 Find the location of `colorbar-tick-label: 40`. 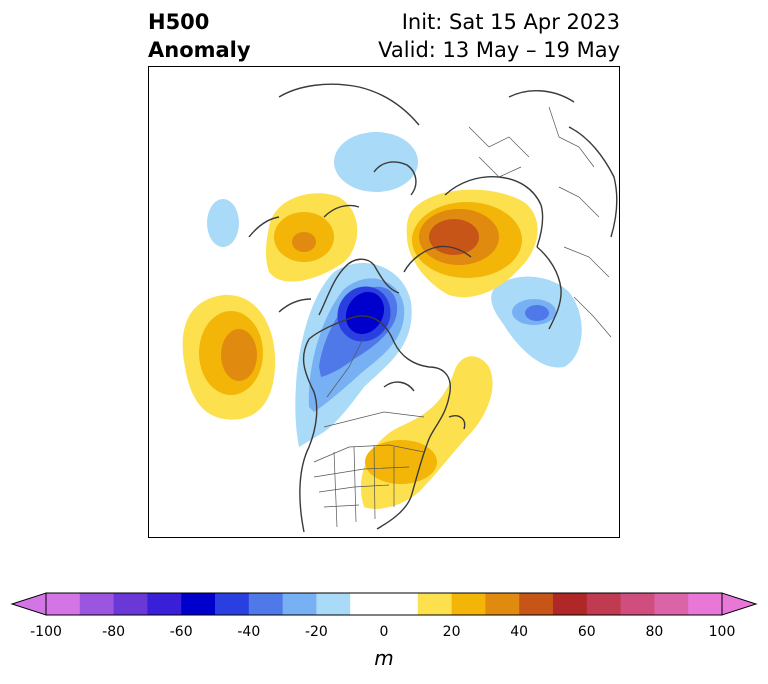

colorbar-tick-label: 40 is located at coordinates (519, 632).